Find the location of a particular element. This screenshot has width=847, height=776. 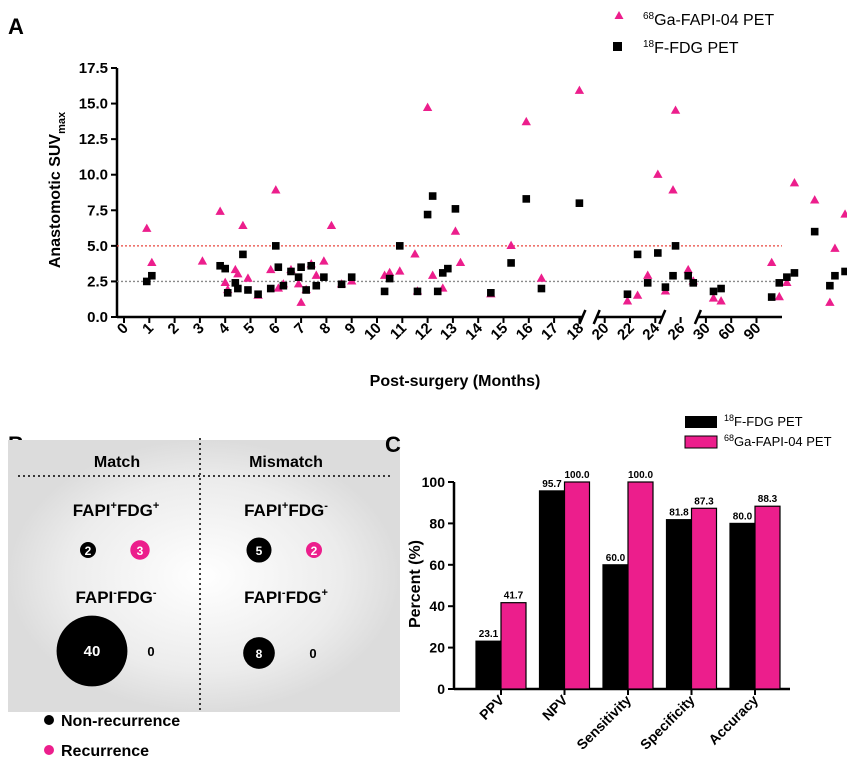

bar-y-tick-label-2: 40 is located at coordinates (437, 606).